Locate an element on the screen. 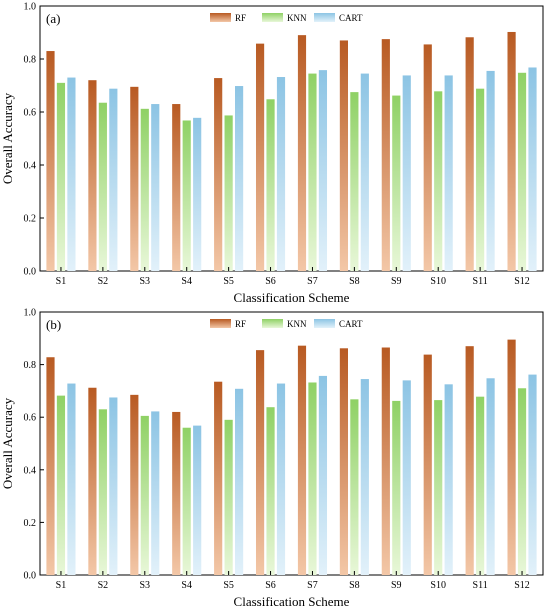 The width and height of the screenshot is (550, 610). panel-a-bar-knn-s12 is located at coordinates (522, 171).